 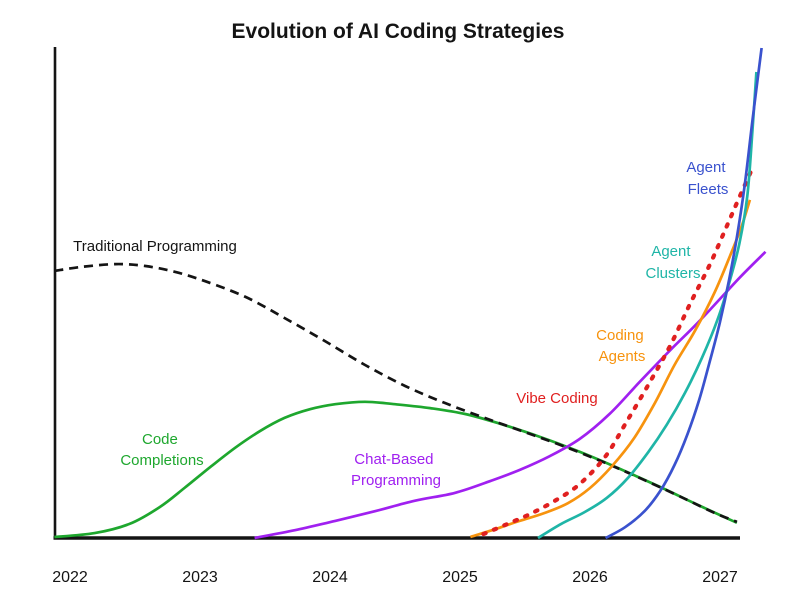 I want to click on x-tick-2024: 2024, so click(x=330, y=577).